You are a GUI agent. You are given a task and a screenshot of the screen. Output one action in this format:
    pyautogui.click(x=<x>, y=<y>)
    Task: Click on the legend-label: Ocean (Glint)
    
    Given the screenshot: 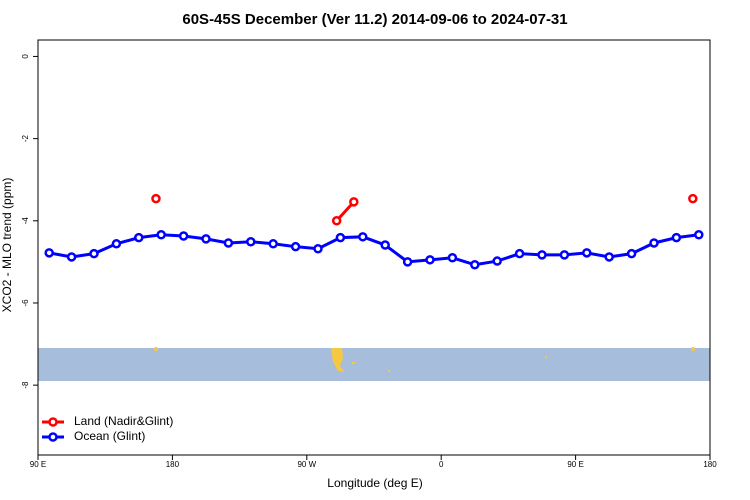 What is the action you would take?
    pyautogui.click(x=109, y=436)
    